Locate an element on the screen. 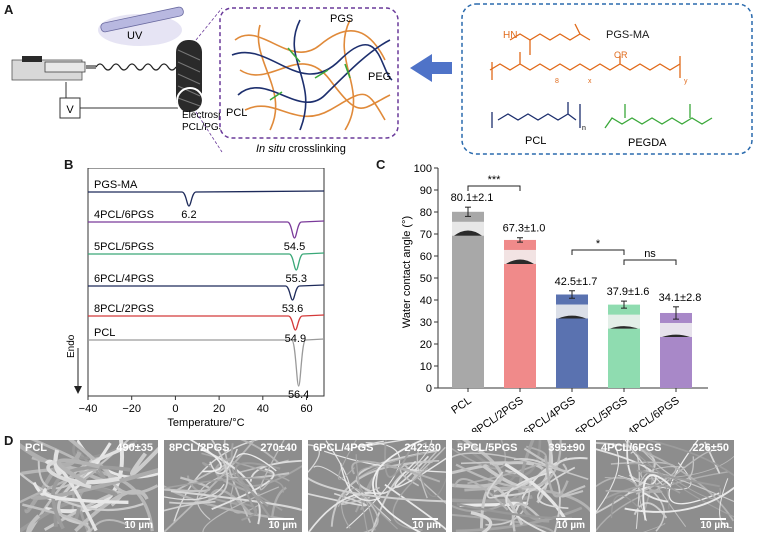 This screenshot has width=757, height=539. chart-significance: ****ns is located at coordinates (572, 219).